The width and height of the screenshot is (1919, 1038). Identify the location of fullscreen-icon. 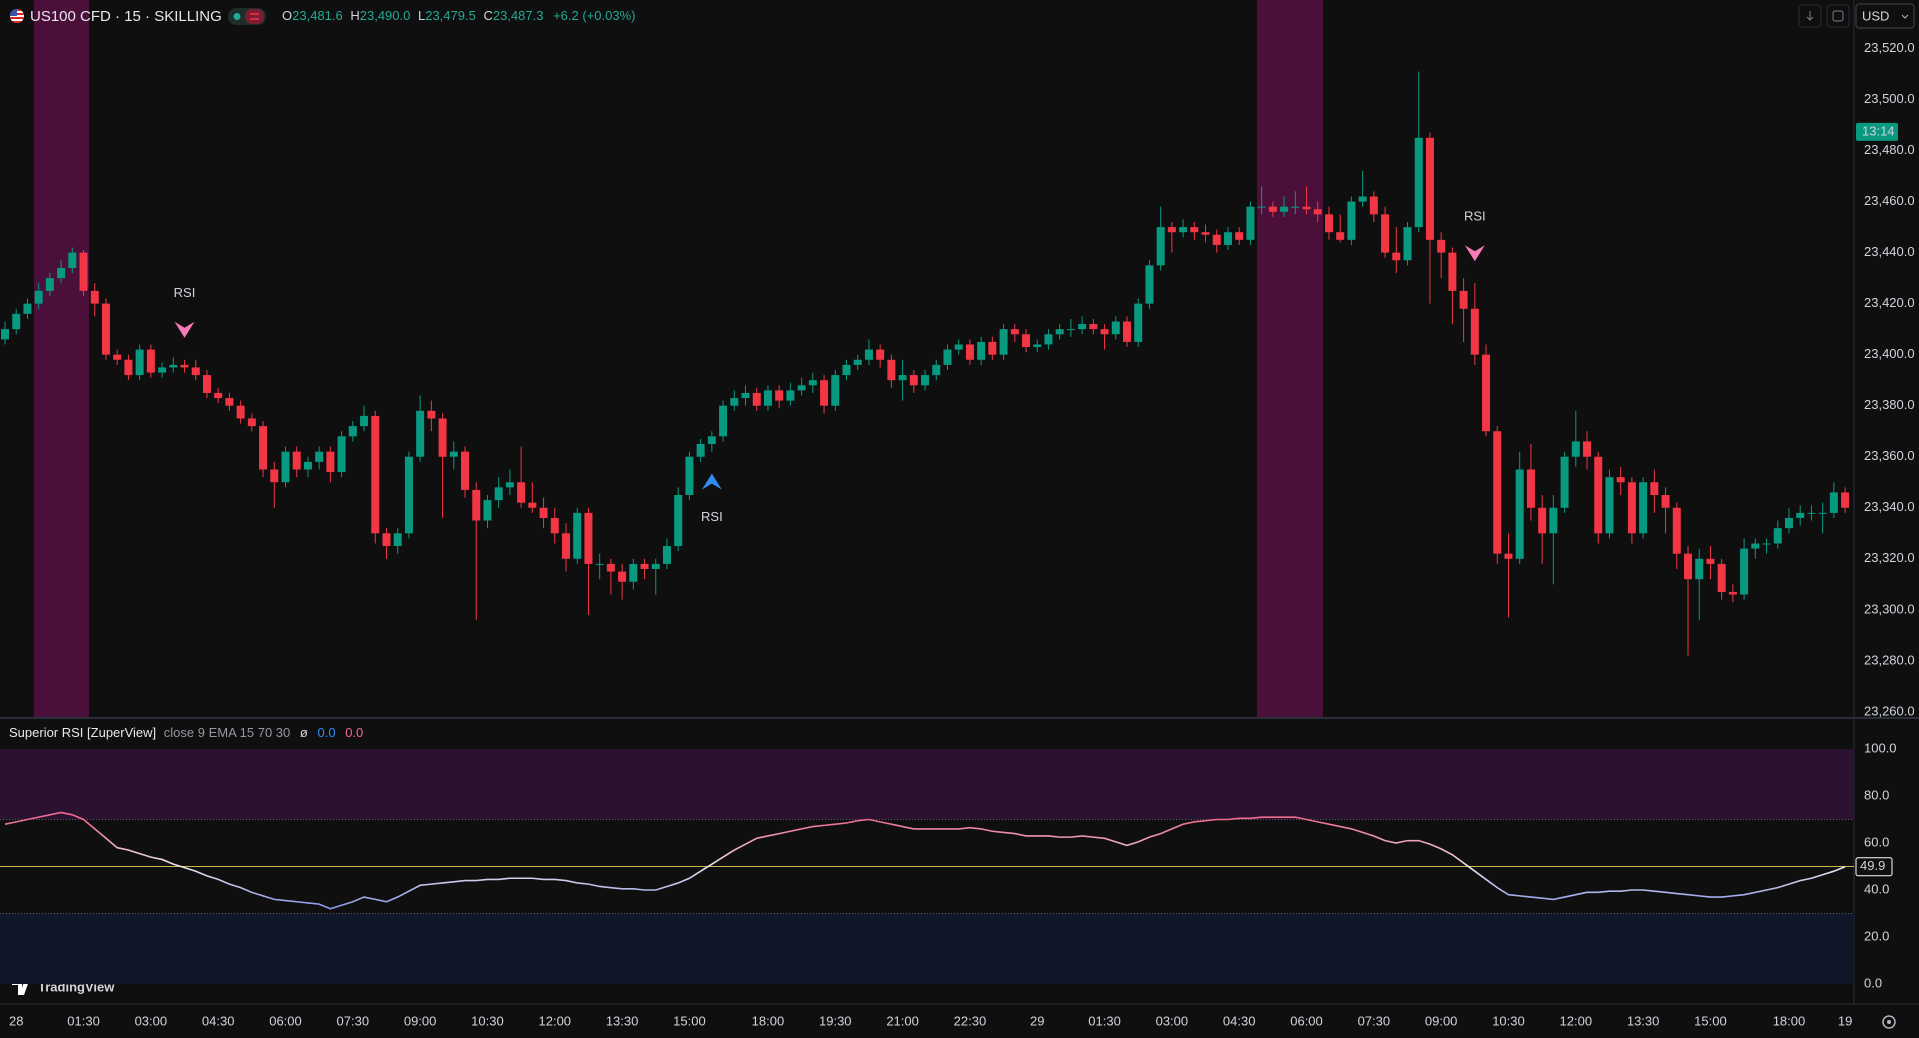
(1838, 16).